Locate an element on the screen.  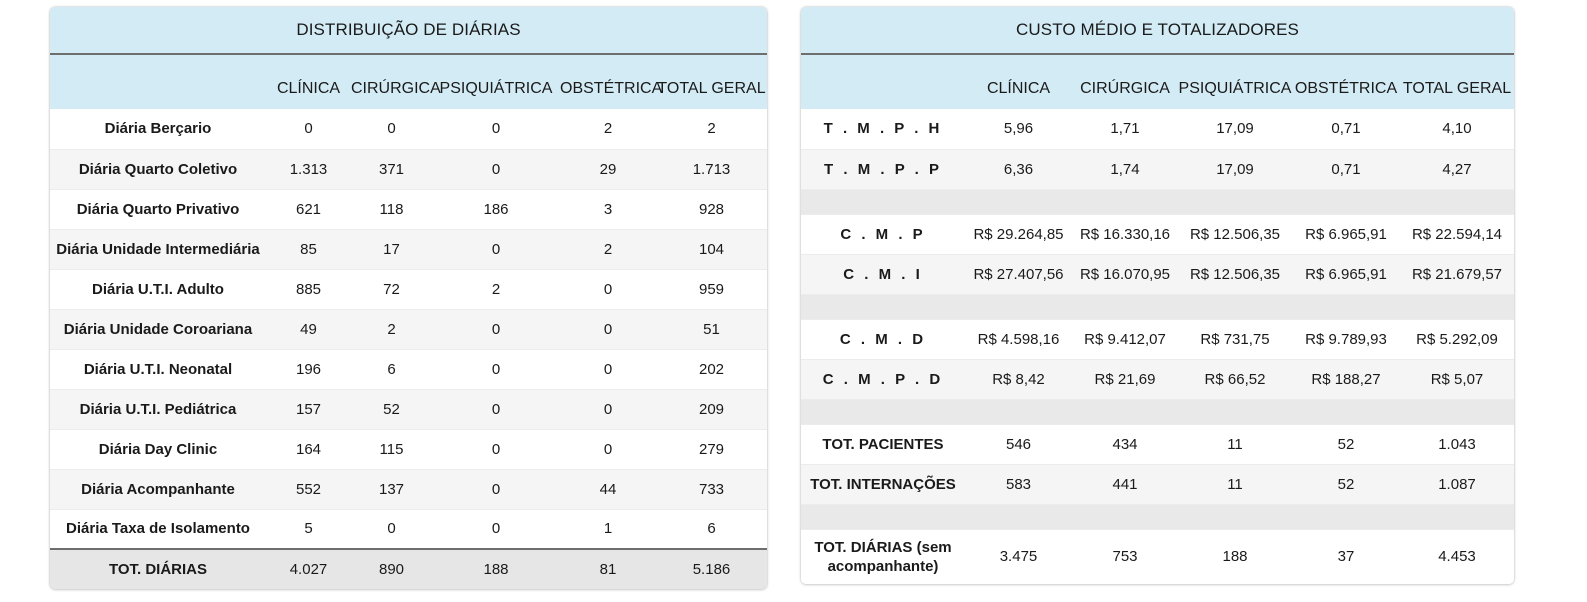
table-cell: 118 is located at coordinates (391, 209).